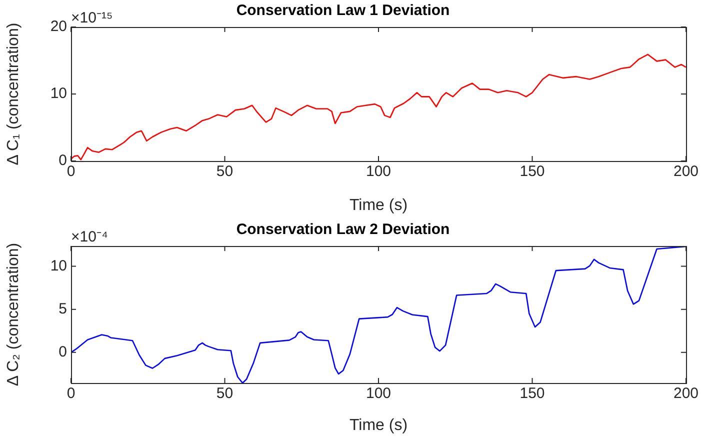 This screenshot has height=439, width=701. Describe the element at coordinates (343, 11) in the screenshot. I see `chart-title: Conservation Law 1 Deviation` at that location.